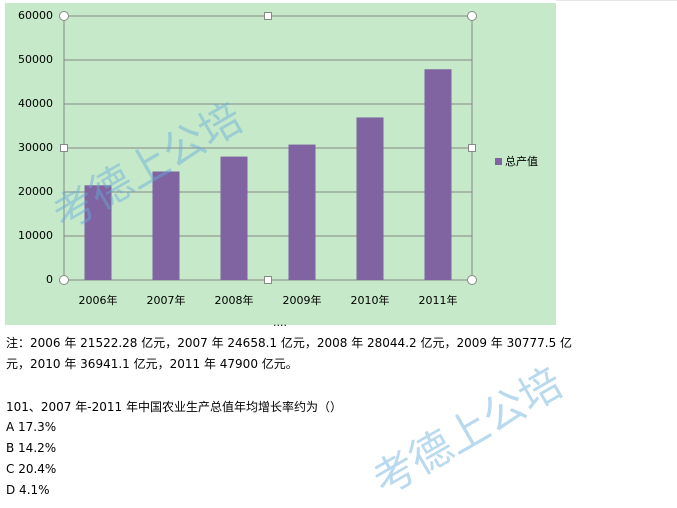 This screenshot has width=677, height=508. I want to click on legend-swatch, so click(498, 161).